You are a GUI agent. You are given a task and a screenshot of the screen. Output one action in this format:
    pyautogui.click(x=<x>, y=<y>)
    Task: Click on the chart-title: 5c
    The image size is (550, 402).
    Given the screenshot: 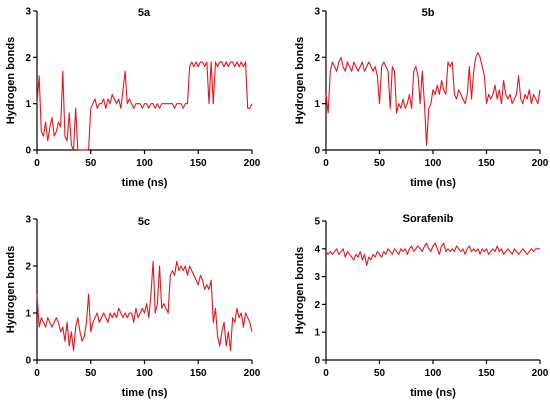 What is the action you would take?
    pyautogui.click(x=144, y=222)
    